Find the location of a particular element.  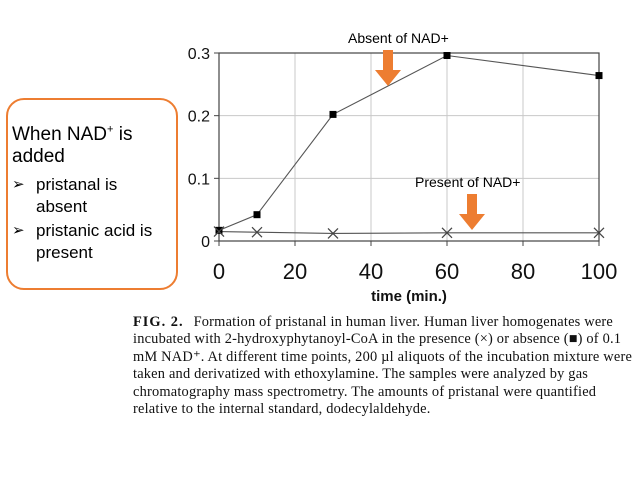

absent-nad-annotation: Absent of NAD+ is located at coordinates (398, 38).